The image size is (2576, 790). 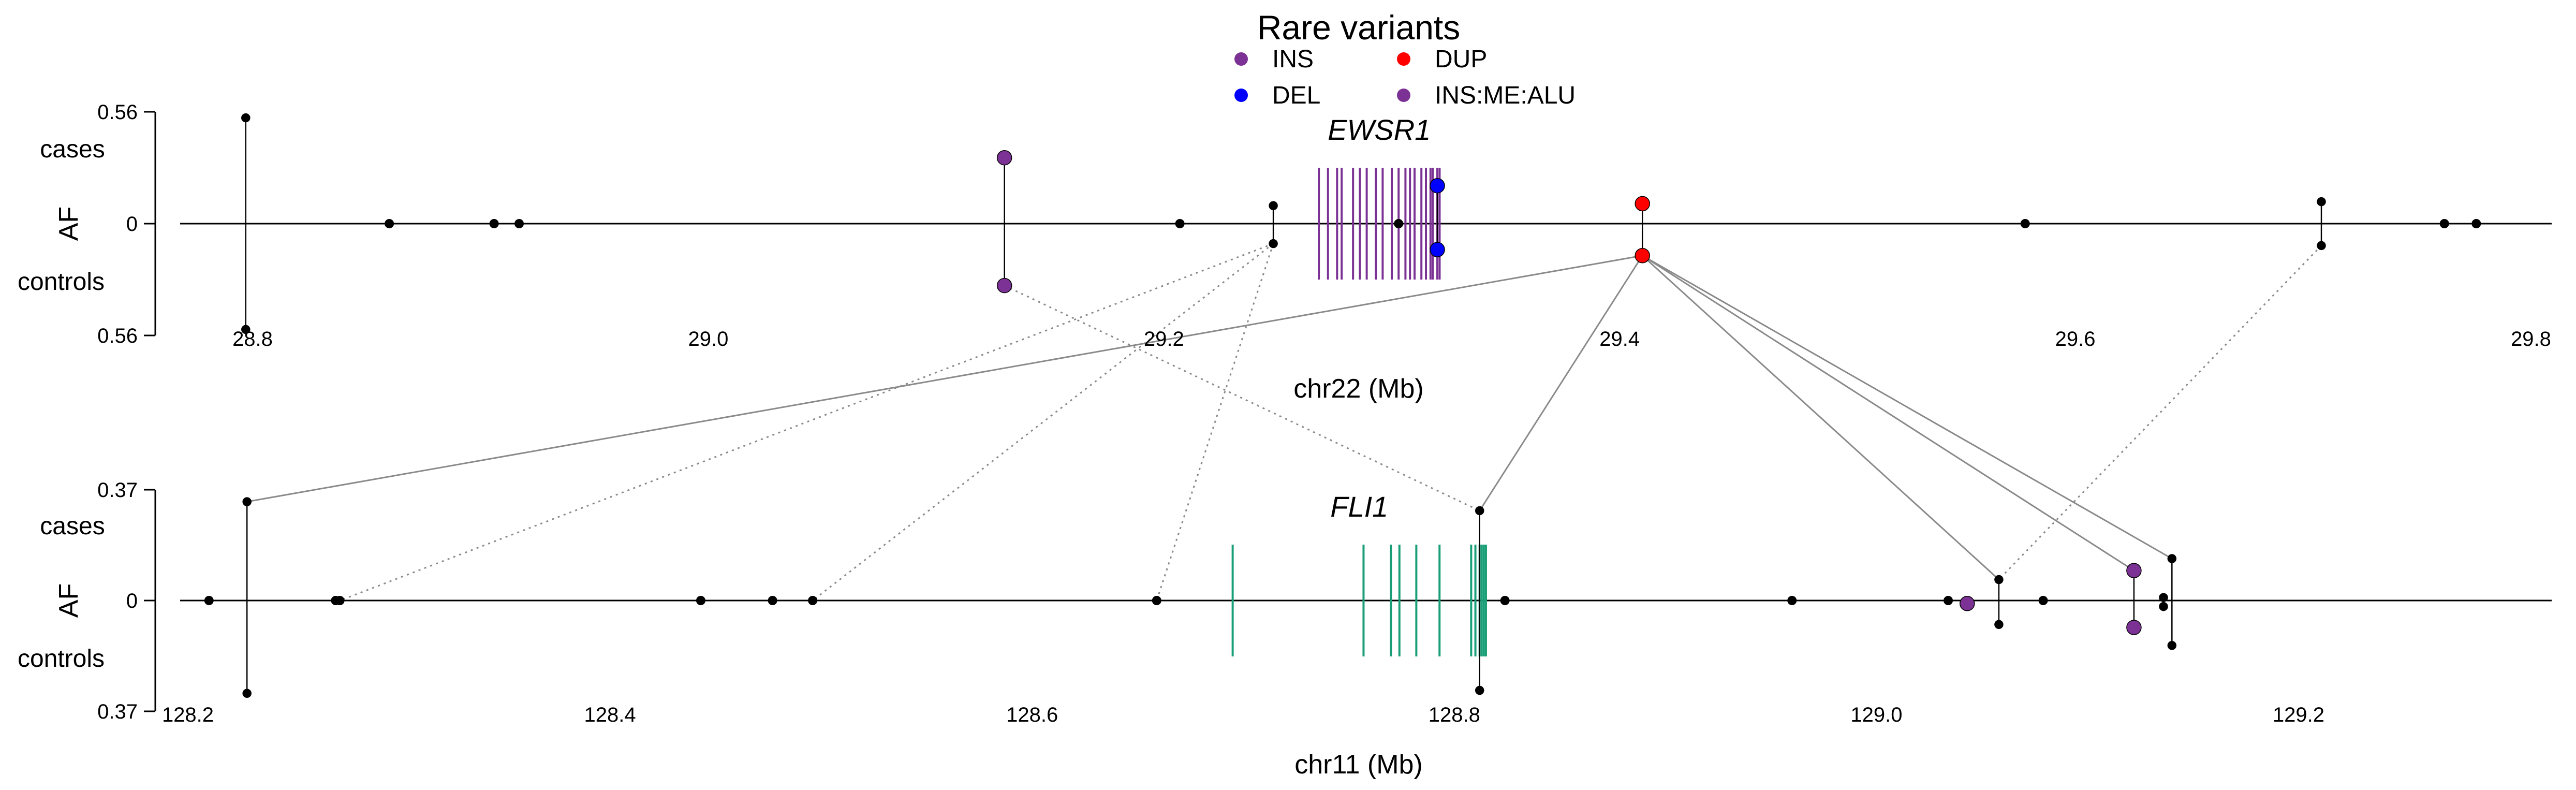 What do you see at coordinates (69, 224) in the screenshot?
I see `y-axis-label: AF` at bounding box center [69, 224].